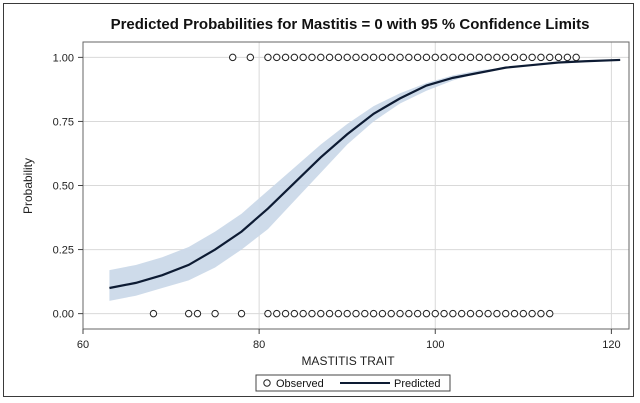 The width and height of the screenshot is (640, 403). Describe the element at coordinates (63, 251) in the screenshot. I see `y-tick-label: 0.25` at that location.